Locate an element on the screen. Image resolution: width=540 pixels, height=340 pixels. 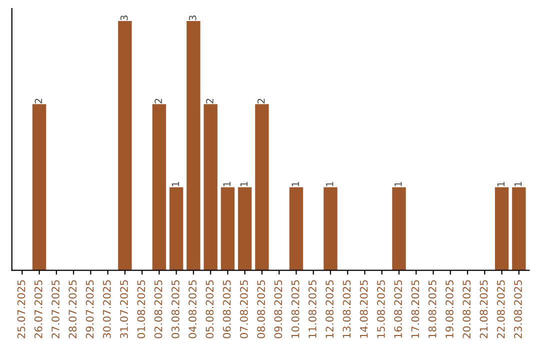
x-tick-label: 26.07.2025 is located at coordinates (38, 309).